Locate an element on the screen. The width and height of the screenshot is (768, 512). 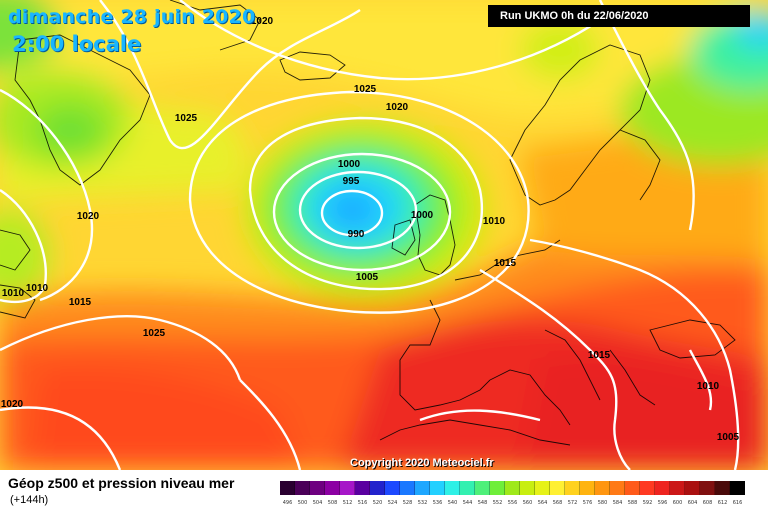
scale-label: 552 is located at coordinates (497, 503).